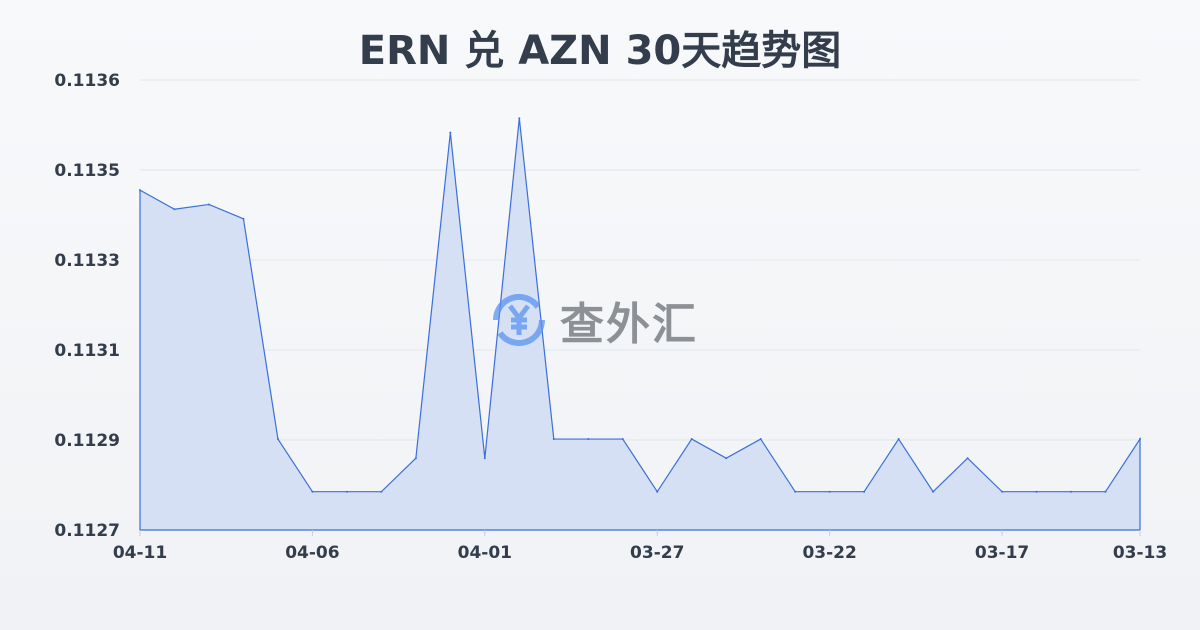 This screenshot has height=630, width=1200. I want to click on x-tick-label: 04-06, so click(312, 553).